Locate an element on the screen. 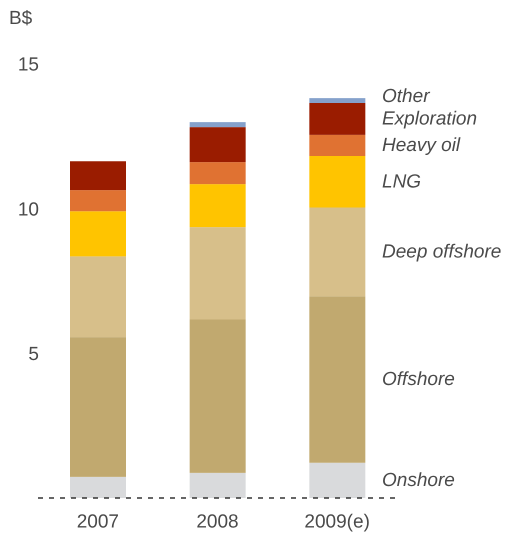 The height and width of the screenshot is (541, 532). series-label: Deep offshore is located at coordinates (442, 251).